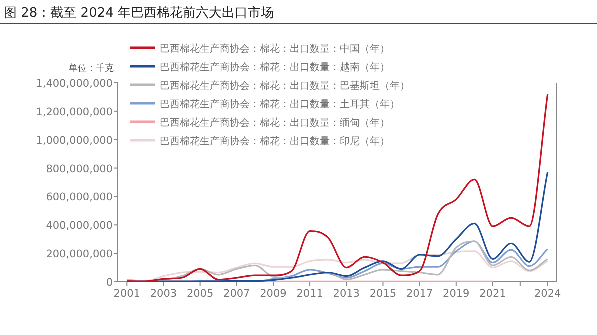 This screenshot has width=597, height=335. What do you see at coordinates (275, 123) in the screenshot?
I see `legend-label: 巴西棉花生产商协会：棉花：出口数量：缅甸（年）` at bounding box center [275, 123].